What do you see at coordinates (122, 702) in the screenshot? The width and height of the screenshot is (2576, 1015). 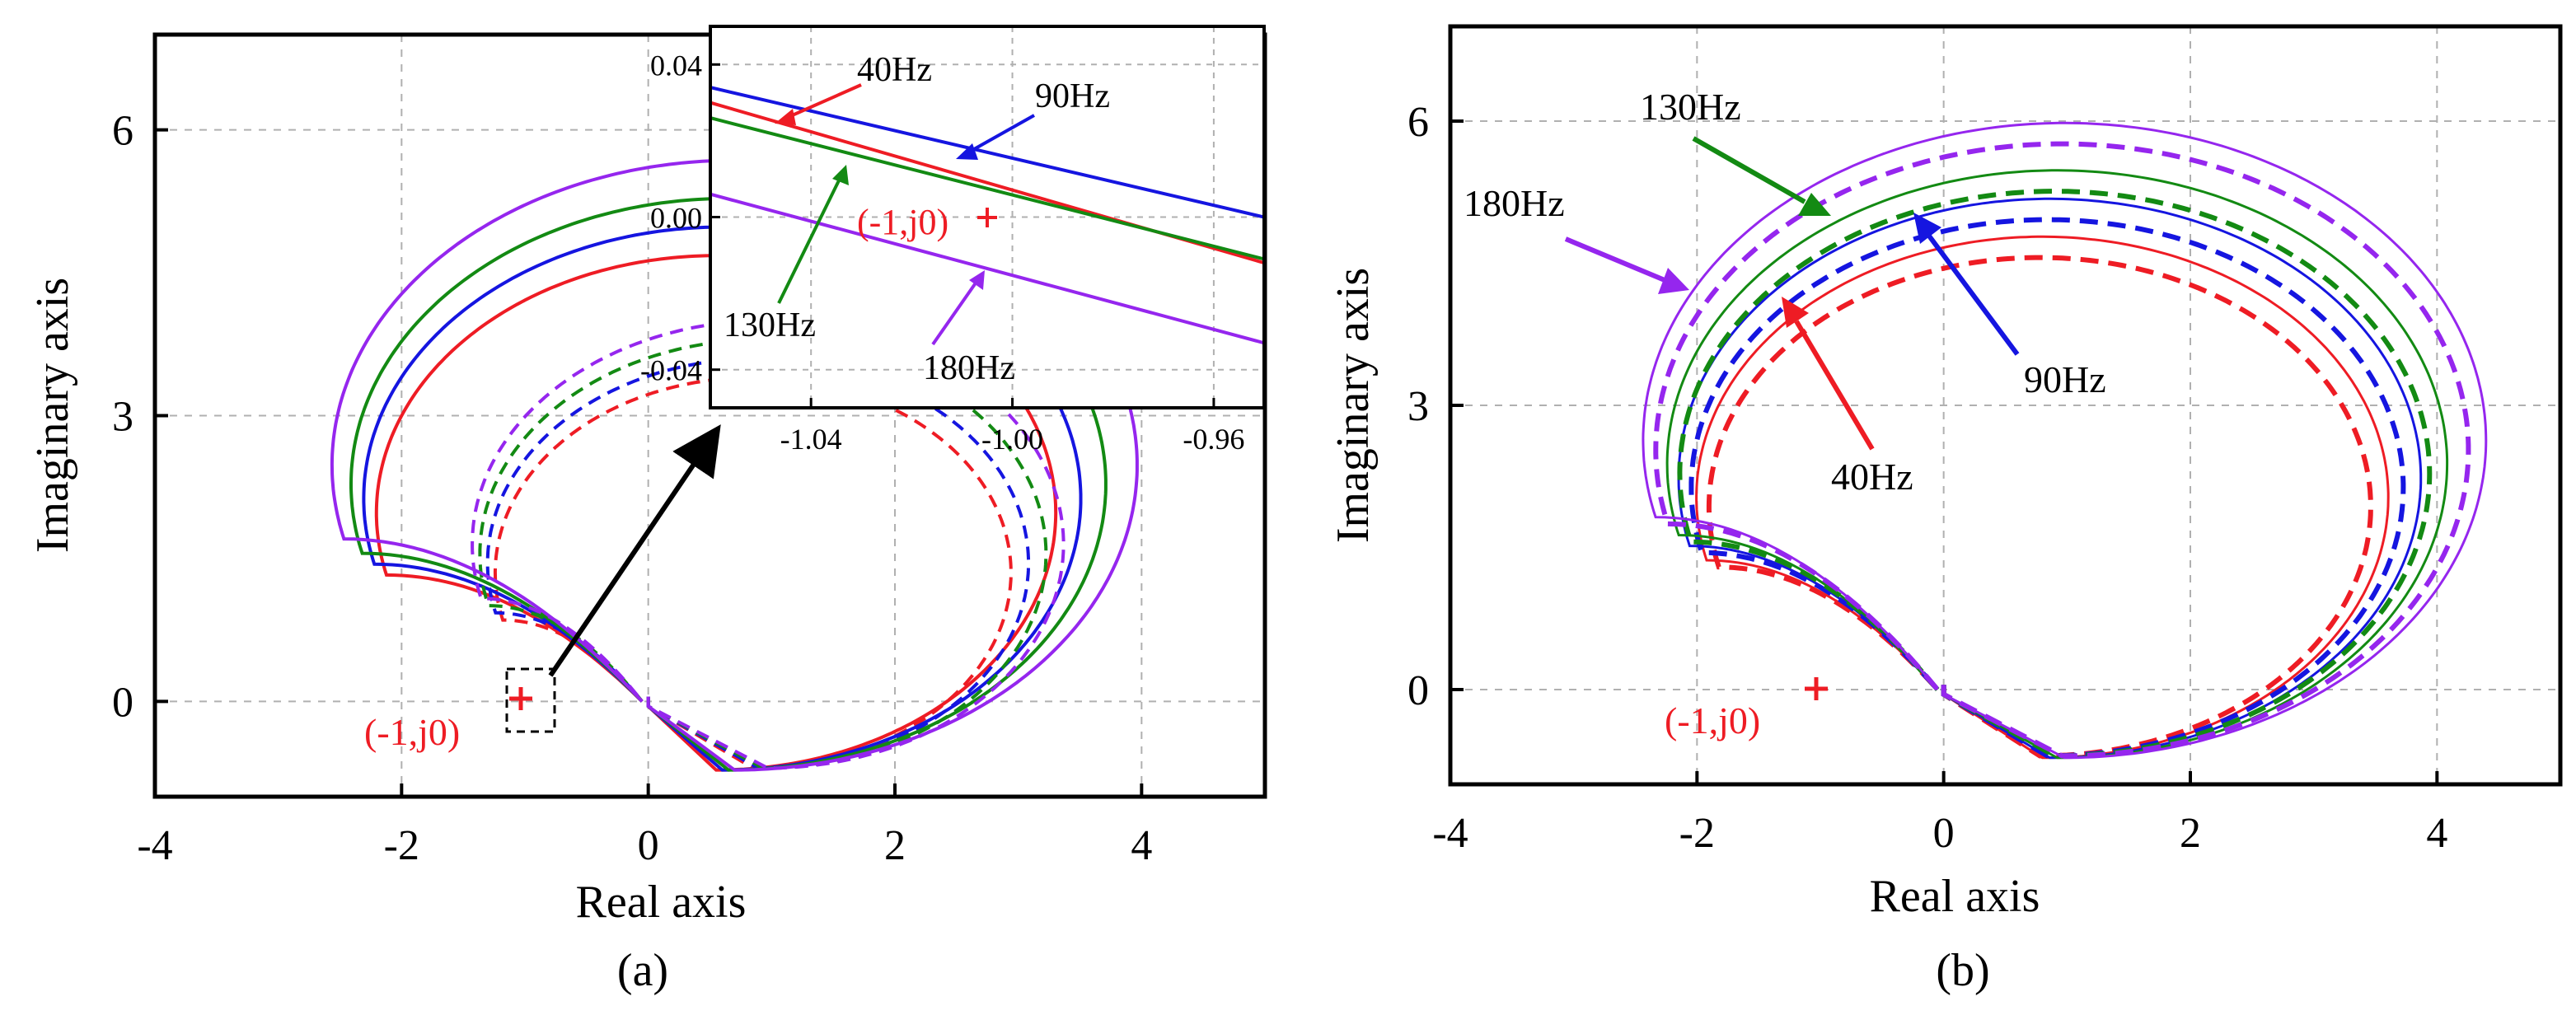 I see `a-ytick-label-0: 0` at bounding box center [122, 702].